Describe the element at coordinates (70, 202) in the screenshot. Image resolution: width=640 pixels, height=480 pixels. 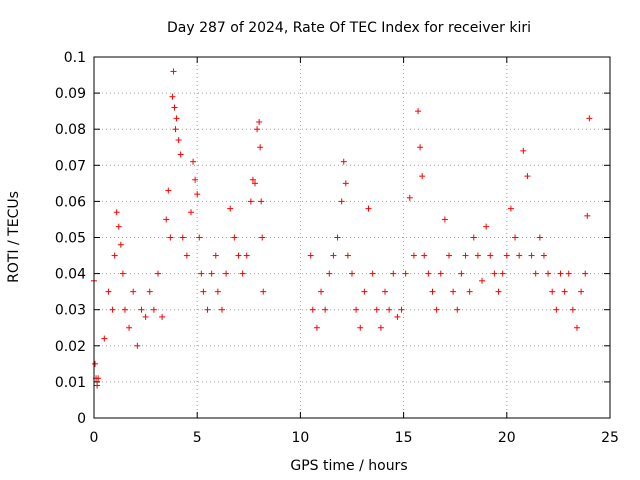
I see `y-tick-label: 0.06` at that location.